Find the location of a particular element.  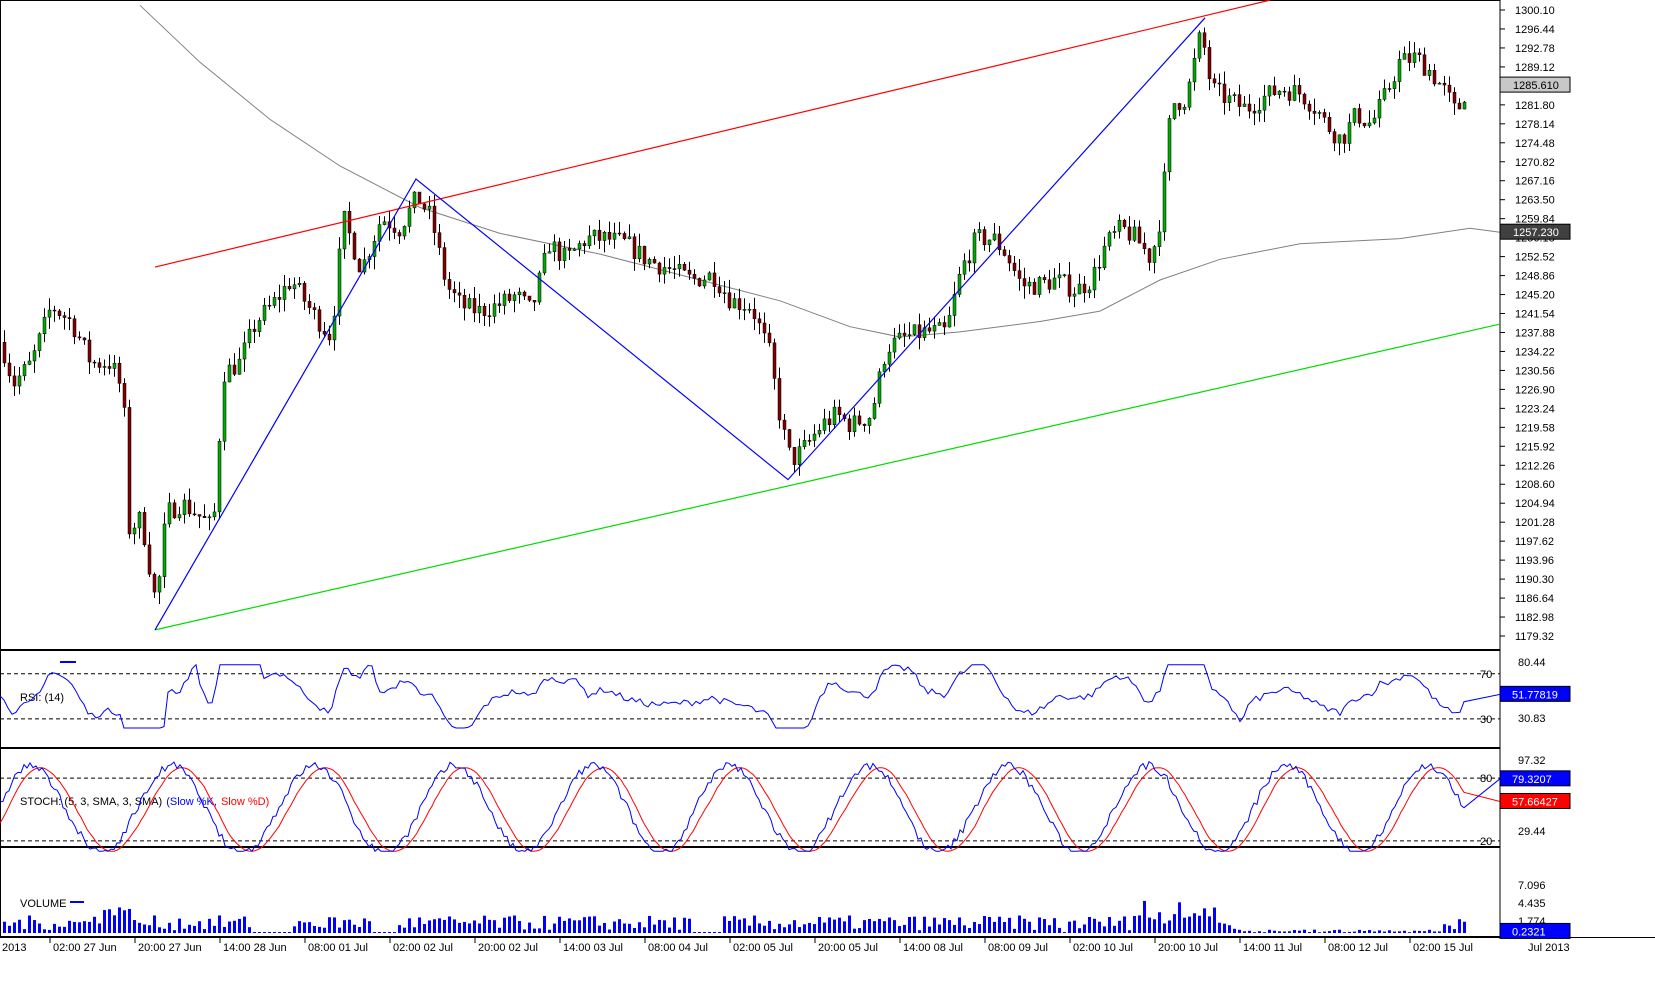

price-tick-label: 1234.22 is located at coordinates (1535, 352).